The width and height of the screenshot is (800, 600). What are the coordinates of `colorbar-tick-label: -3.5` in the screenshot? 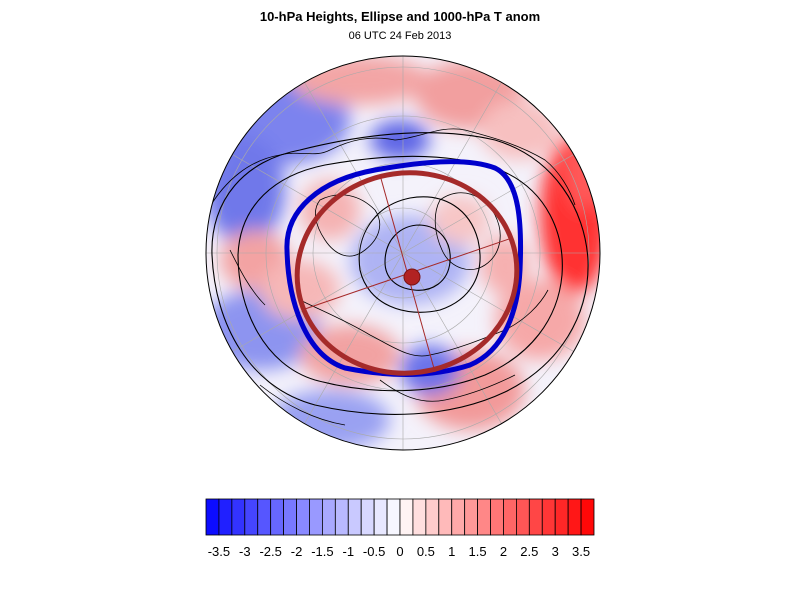 It's located at (219, 551).